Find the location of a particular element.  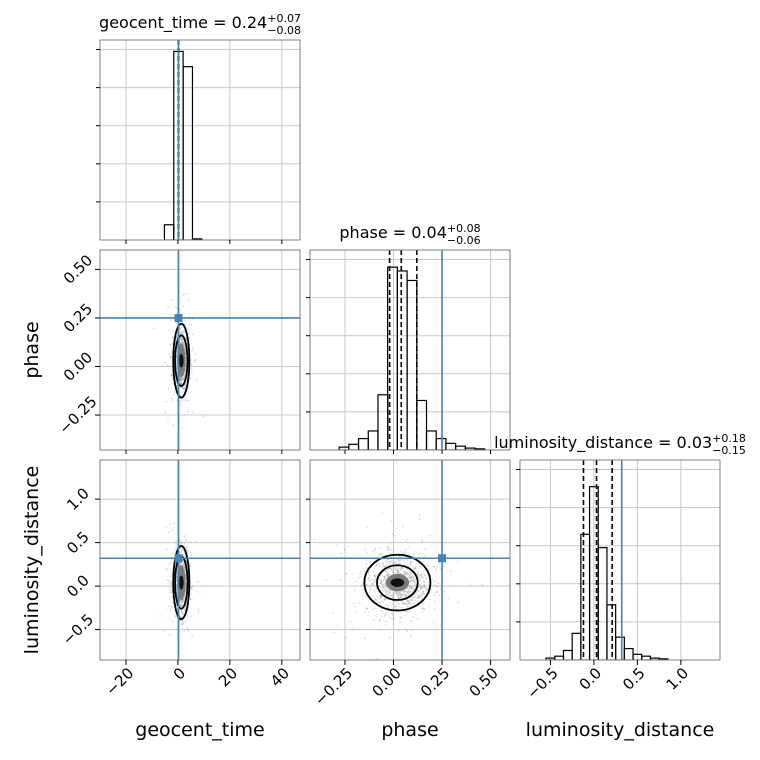

title-median: 0.24 is located at coordinates (250, 22).